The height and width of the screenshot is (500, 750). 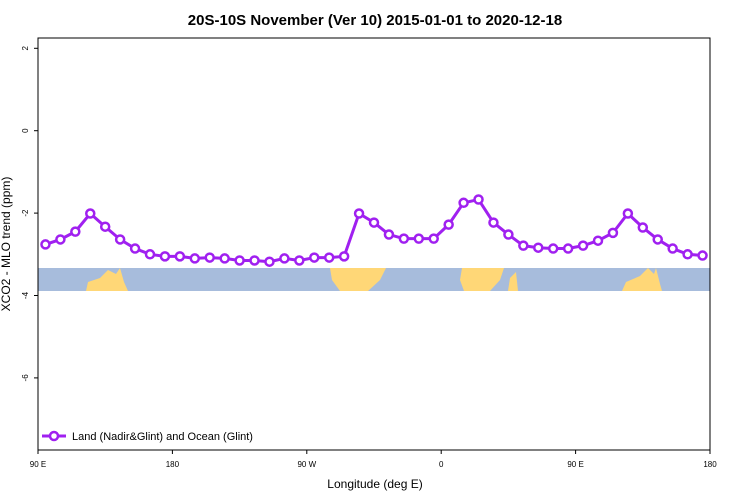 What do you see at coordinates (306, 464) in the screenshot?
I see `x-tick-label: 90 W` at bounding box center [306, 464].